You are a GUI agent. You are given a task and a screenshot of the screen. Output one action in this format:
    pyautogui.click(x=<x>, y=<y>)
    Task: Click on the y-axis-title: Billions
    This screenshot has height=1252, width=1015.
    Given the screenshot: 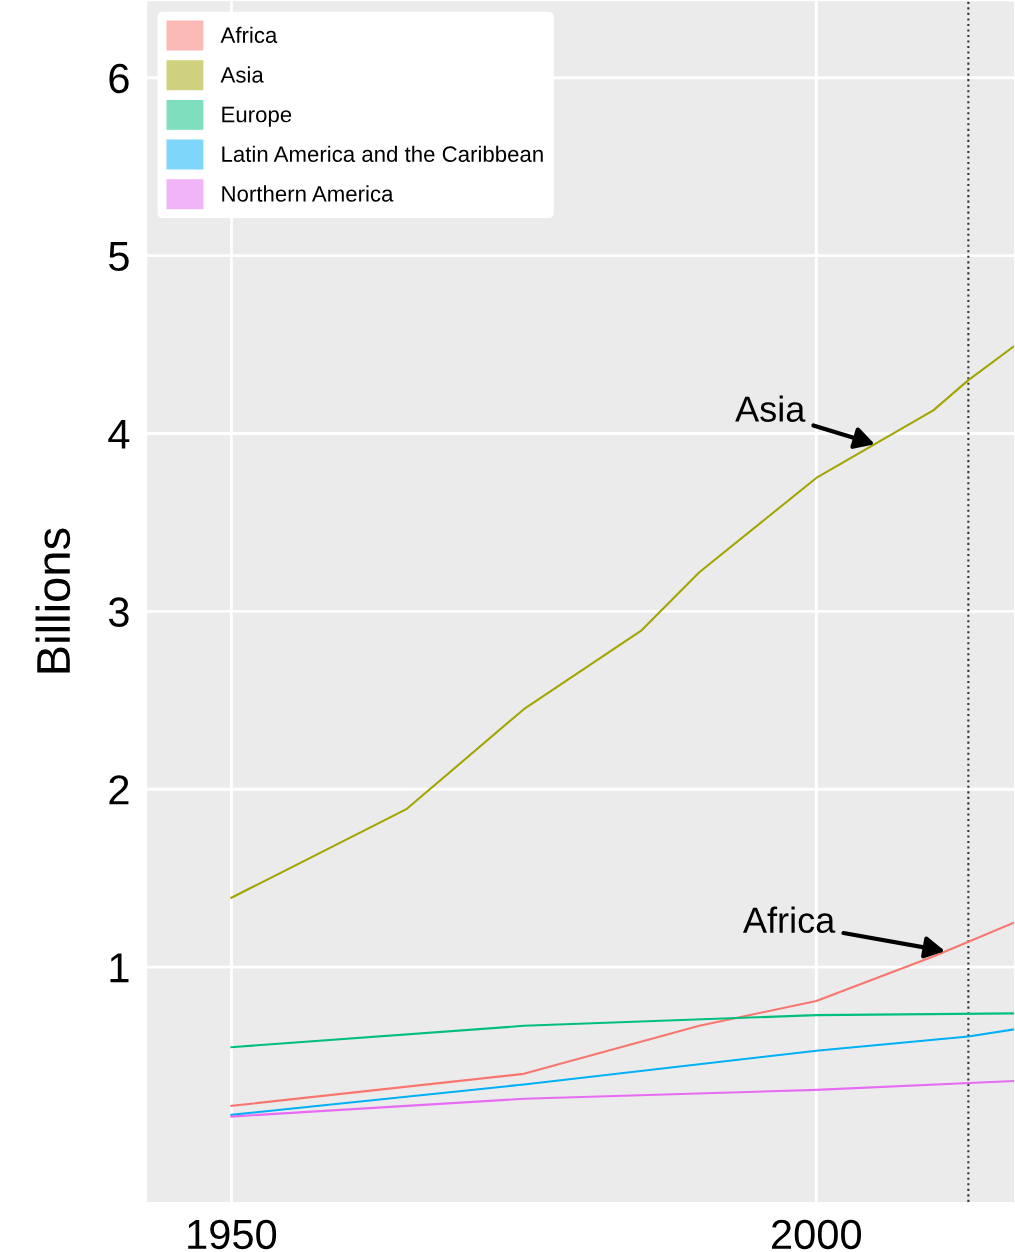 What is the action you would take?
    pyautogui.click(x=53, y=600)
    